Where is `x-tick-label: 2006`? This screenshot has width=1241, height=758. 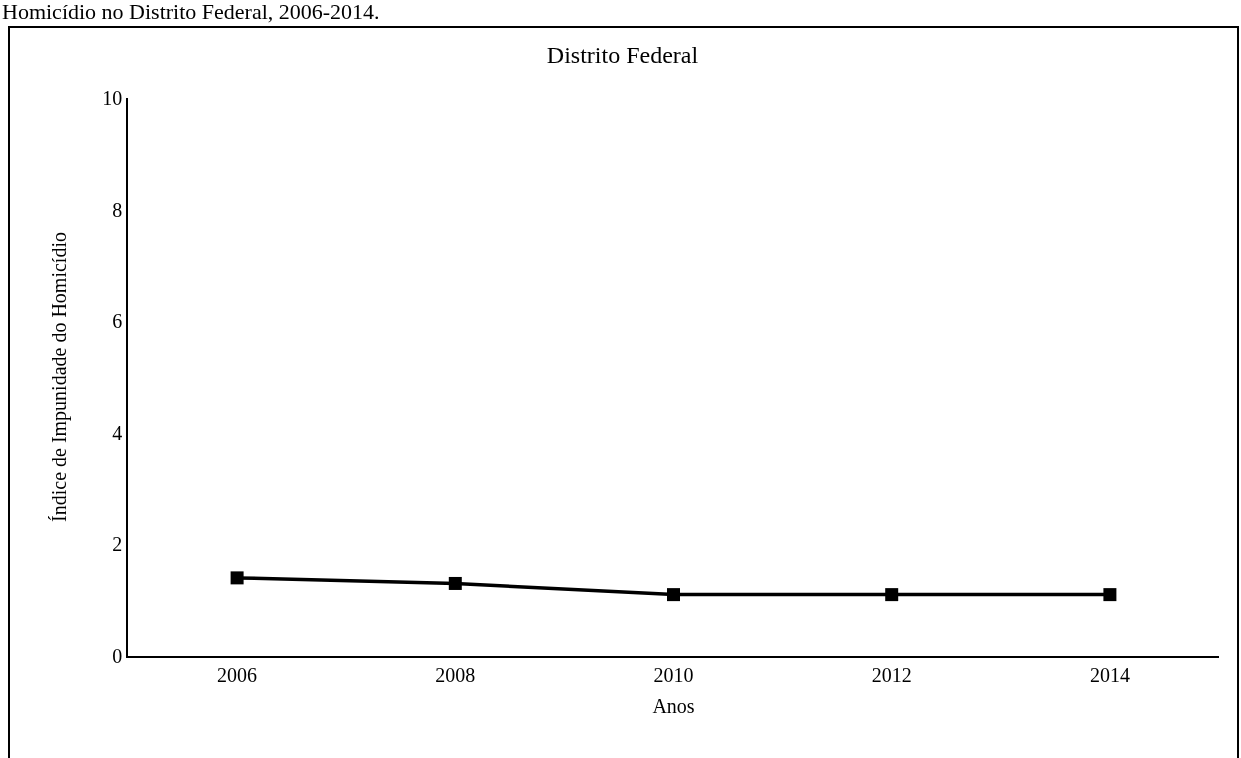 x-tick-label: 2006 is located at coordinates (237, 674).